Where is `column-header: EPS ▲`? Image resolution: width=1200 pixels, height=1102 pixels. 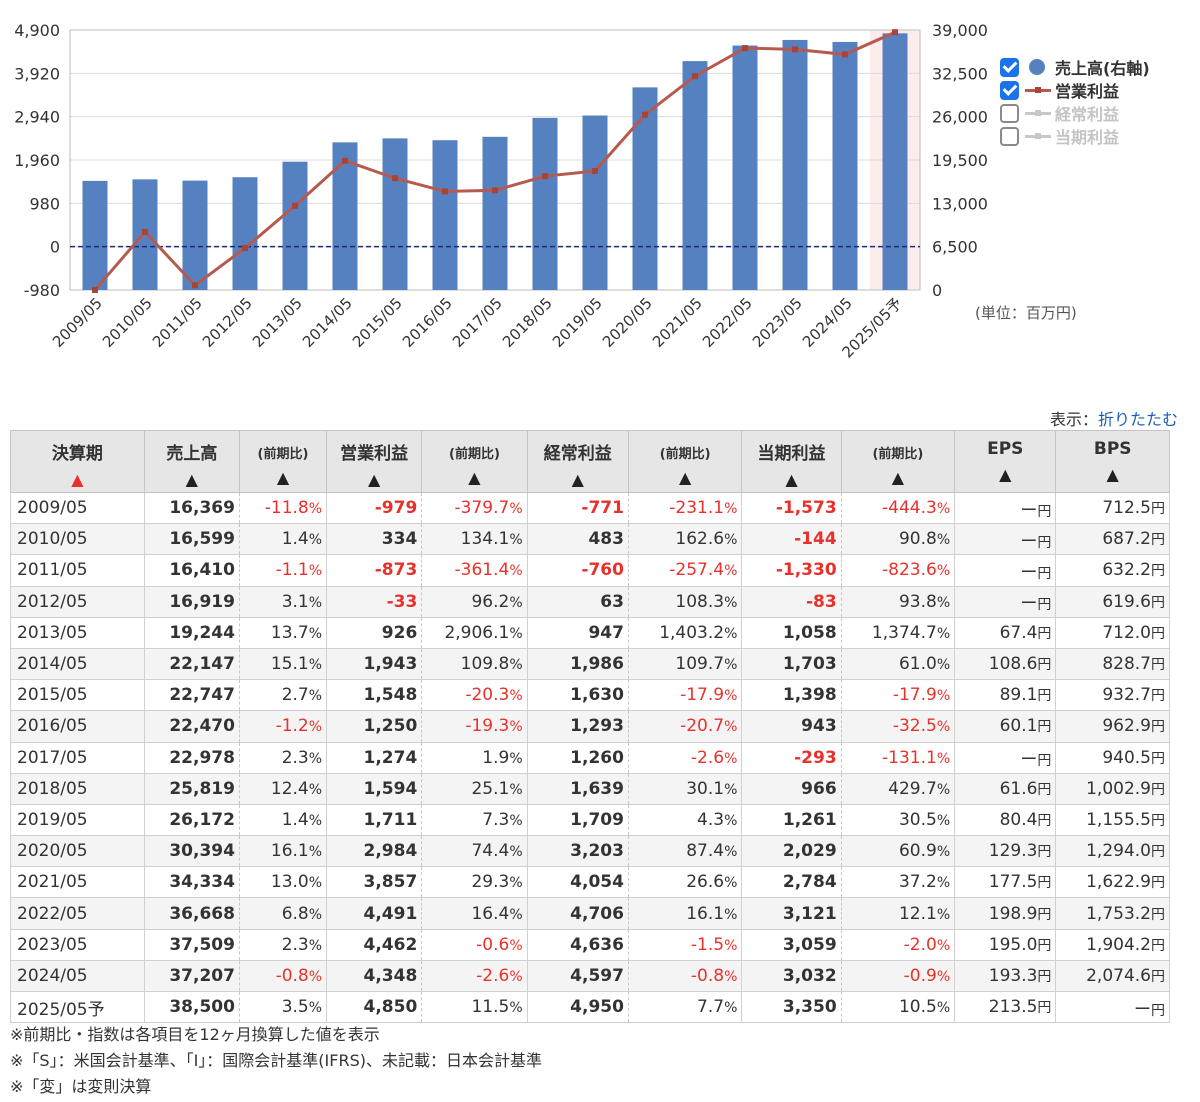
column-header: EPS ▲ is located at coordinates (1005, 461).